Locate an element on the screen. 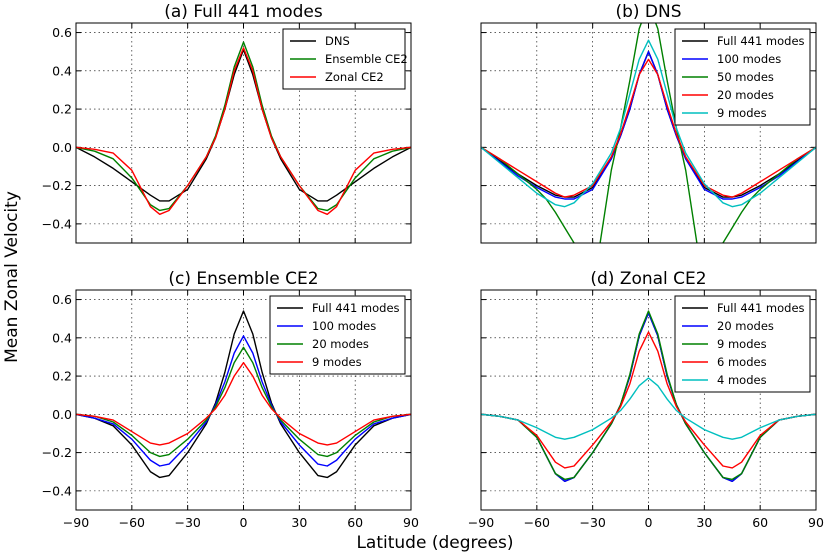 The width and height of the screenshot is (831, 554). series-line-ensemble-ce2 is located at coordinates (243, 126).